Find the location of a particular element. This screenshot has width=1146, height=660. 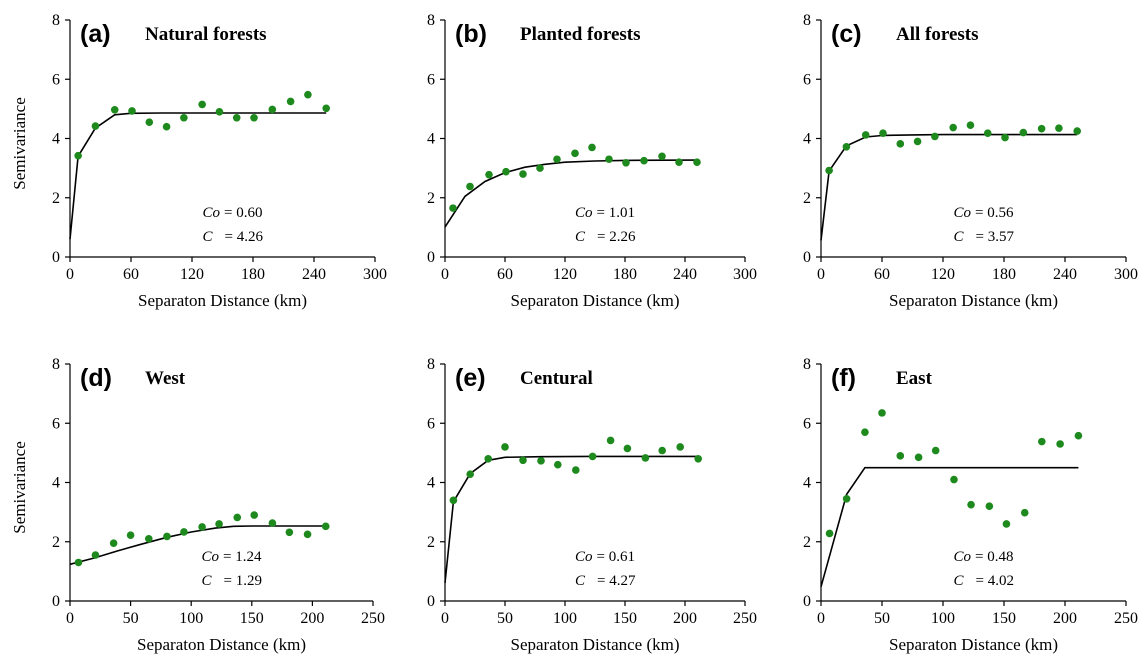

x-tick-label: 60 is located at coordinates (882, 274).